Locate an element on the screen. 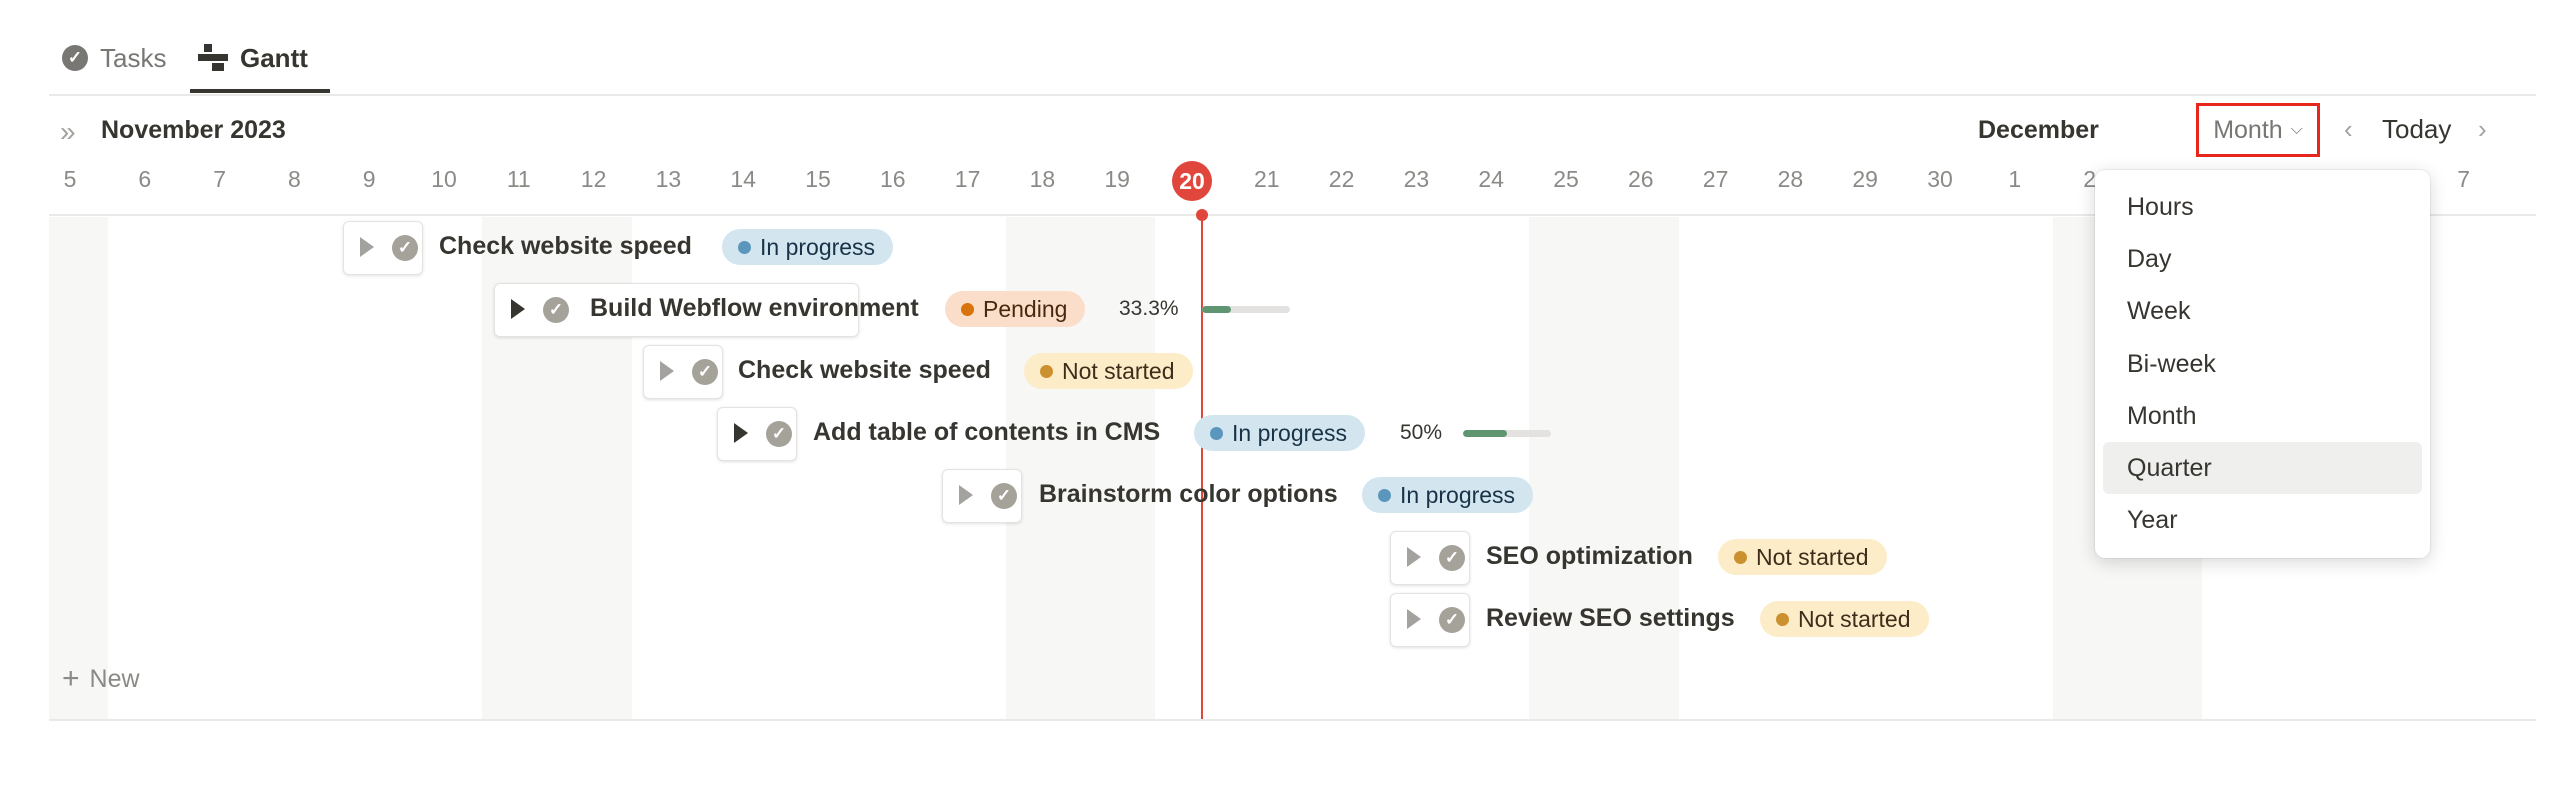  chevron-down-icon: ⌵ is located at coordinates (2296, 129).